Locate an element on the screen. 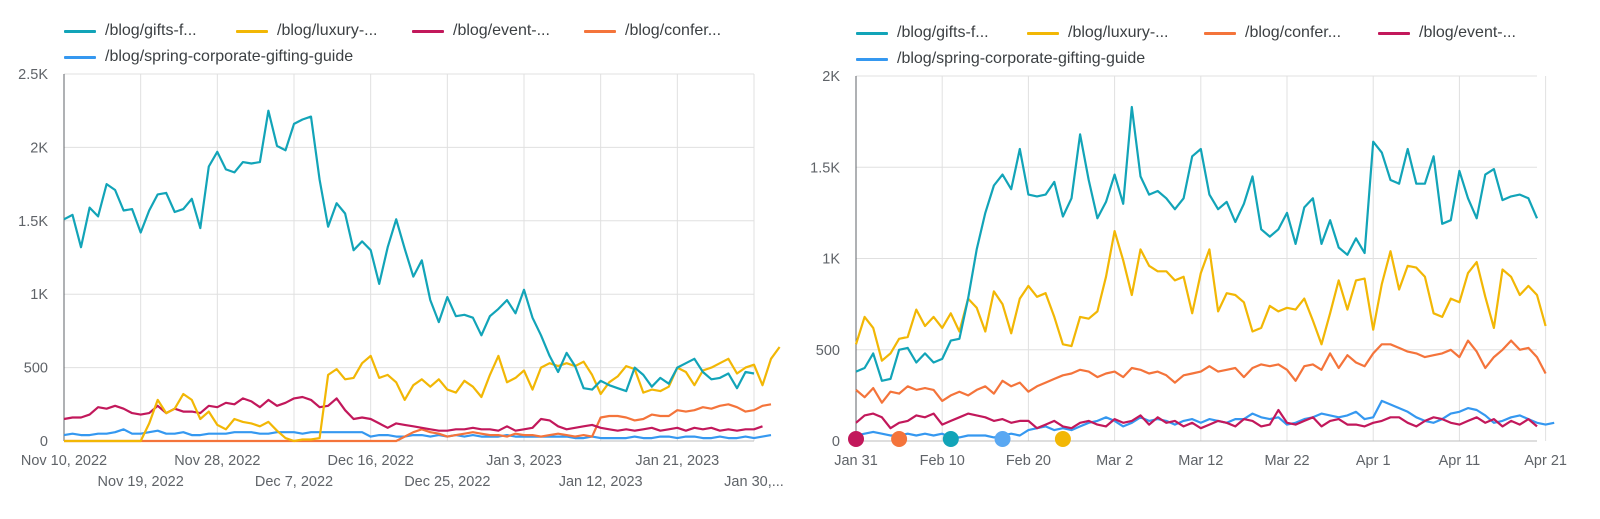 The height and width of the screenshot is (519, 1600). x-tick-label: Feb 20 is located at coordinates (1028, 461).